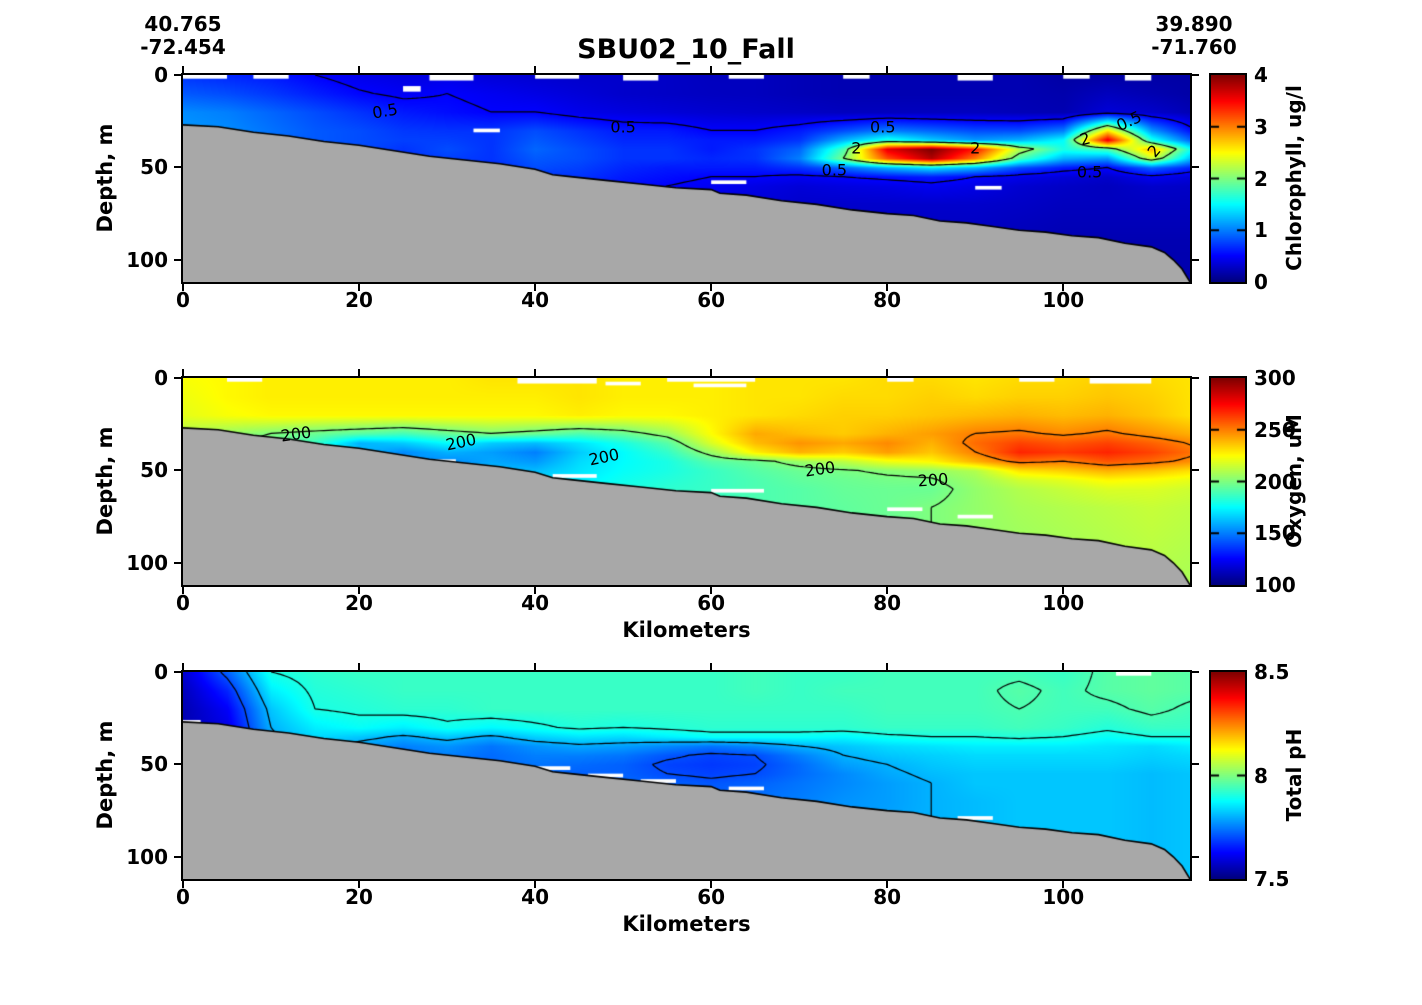 Image resolution: width=1422 pixels, height=1005 pixels. Describe the element at coordinates (1275, 585) in the screenshot. I see `colorbar-tick-label: 100` at that location.